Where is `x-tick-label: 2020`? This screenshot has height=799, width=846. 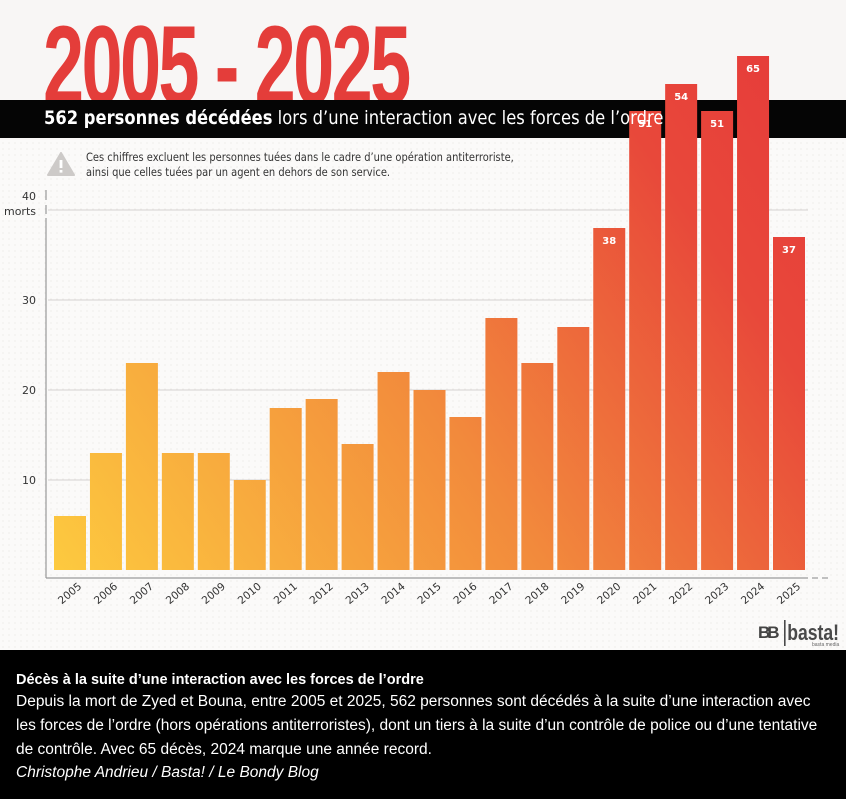 x-tick-label: 2020 is located at coordinates (609, 594).